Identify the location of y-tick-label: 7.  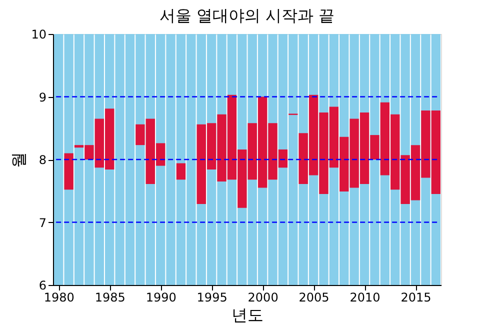
(42, 223).